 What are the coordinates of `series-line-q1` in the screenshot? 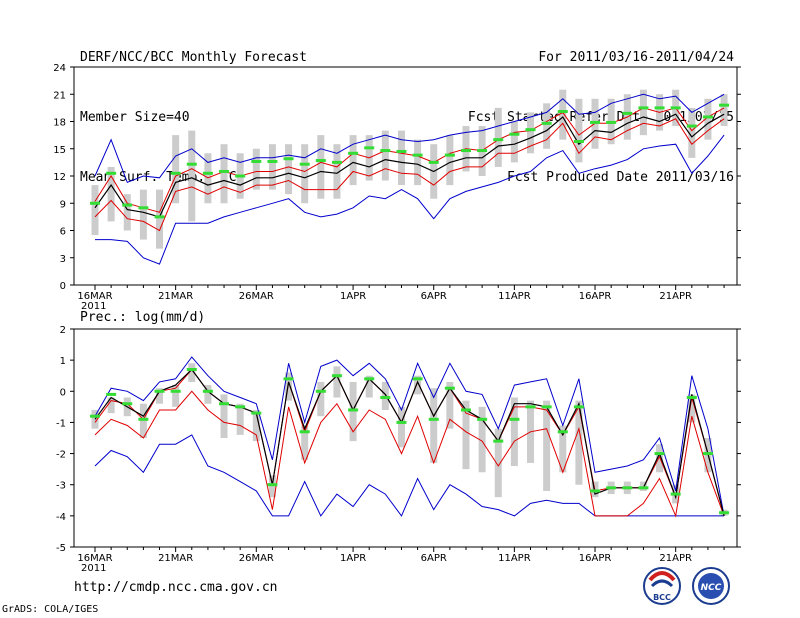 It's located at (409, 175).